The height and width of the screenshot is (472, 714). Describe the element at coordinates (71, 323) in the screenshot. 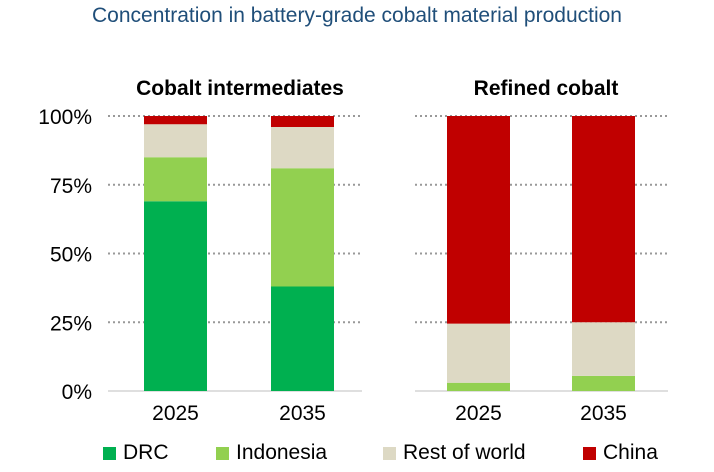

I see `y-tick-label: 25%` at that location.